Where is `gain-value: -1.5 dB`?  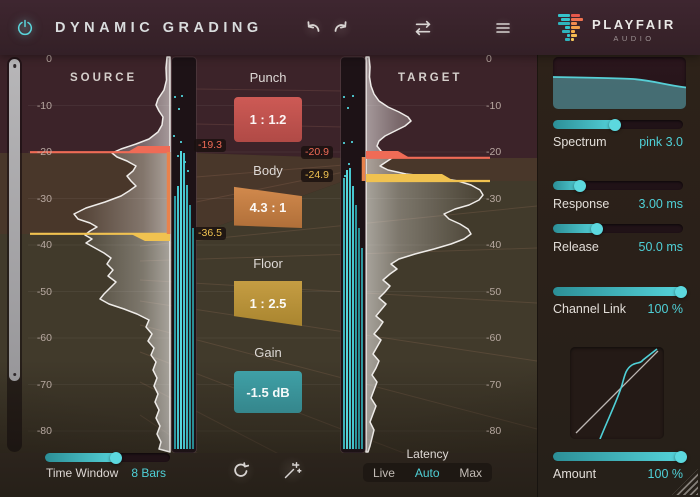
gain-value: -1.5 dB is located at coordinates (268, 392).